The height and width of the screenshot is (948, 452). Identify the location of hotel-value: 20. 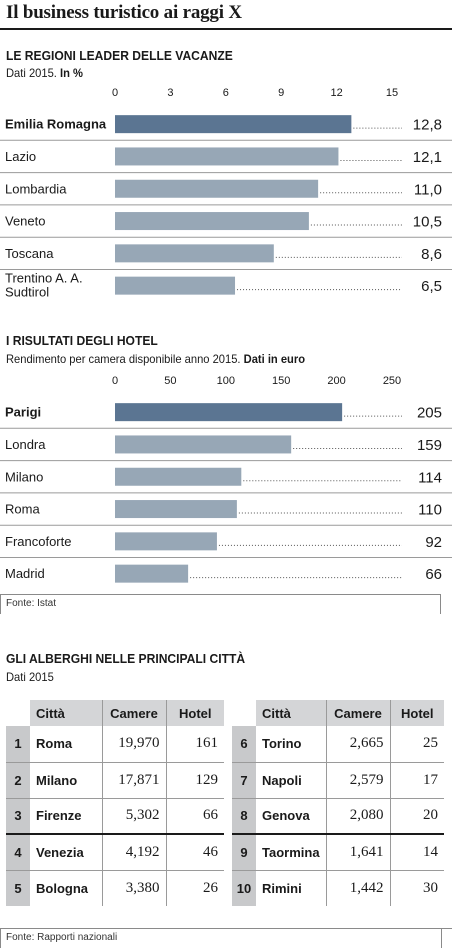
(416, 816).